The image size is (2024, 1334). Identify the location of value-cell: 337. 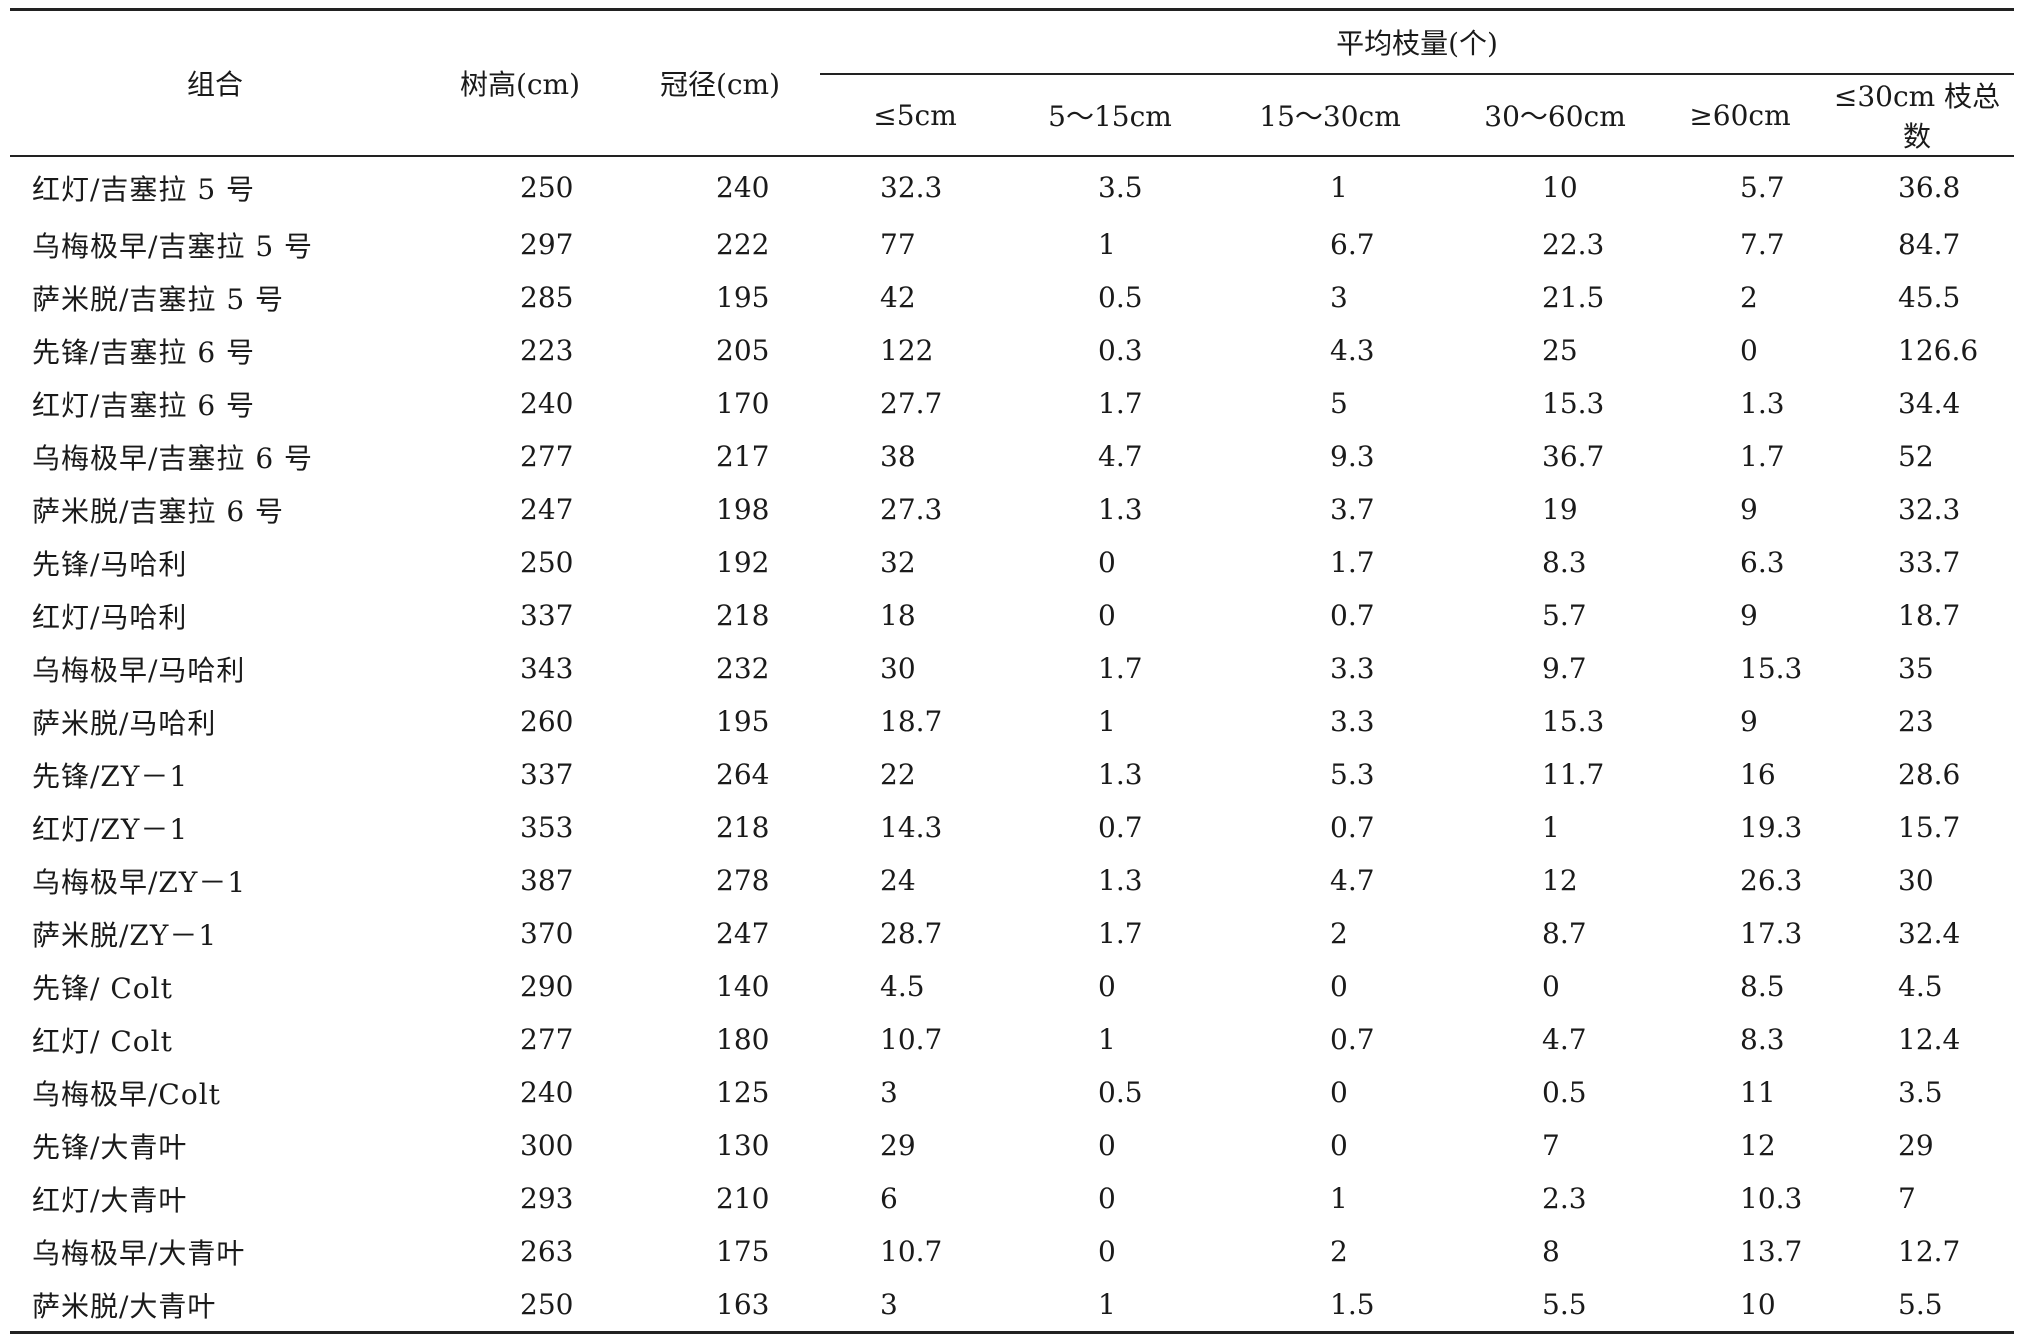
(547, 615).